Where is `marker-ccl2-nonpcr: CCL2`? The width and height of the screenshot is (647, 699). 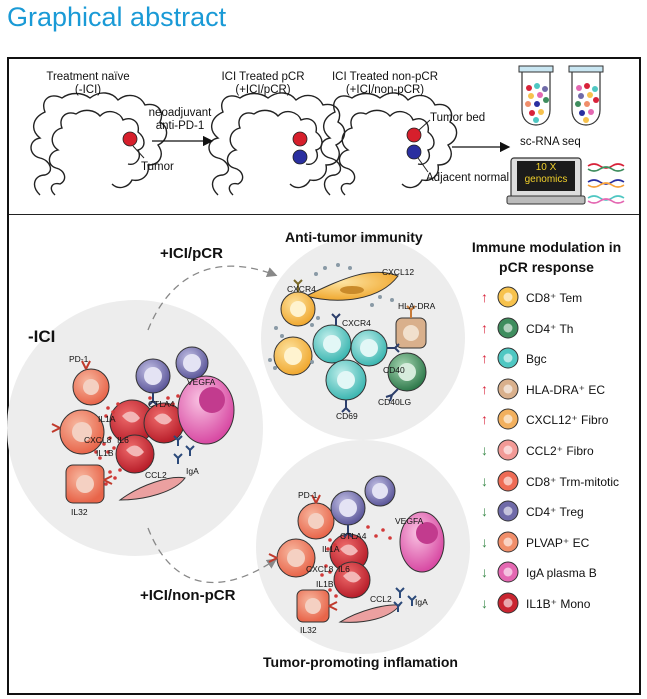 marker-ccl2-nonpcr: CCL2 is located at coordinates (381, 599).